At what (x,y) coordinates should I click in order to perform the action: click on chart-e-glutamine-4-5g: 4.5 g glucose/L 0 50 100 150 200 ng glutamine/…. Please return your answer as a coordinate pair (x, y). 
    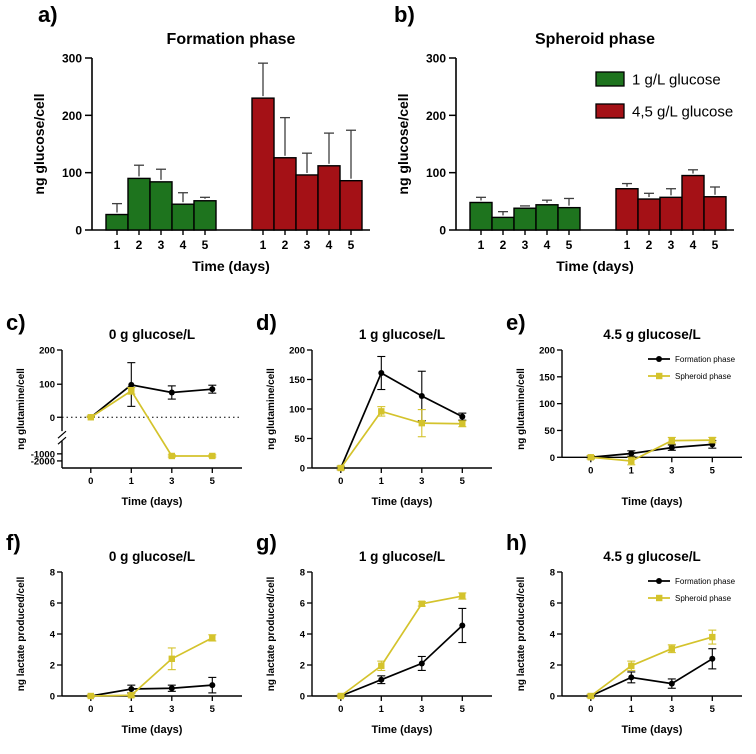
    Looking at the image, I should click on (631, 426).